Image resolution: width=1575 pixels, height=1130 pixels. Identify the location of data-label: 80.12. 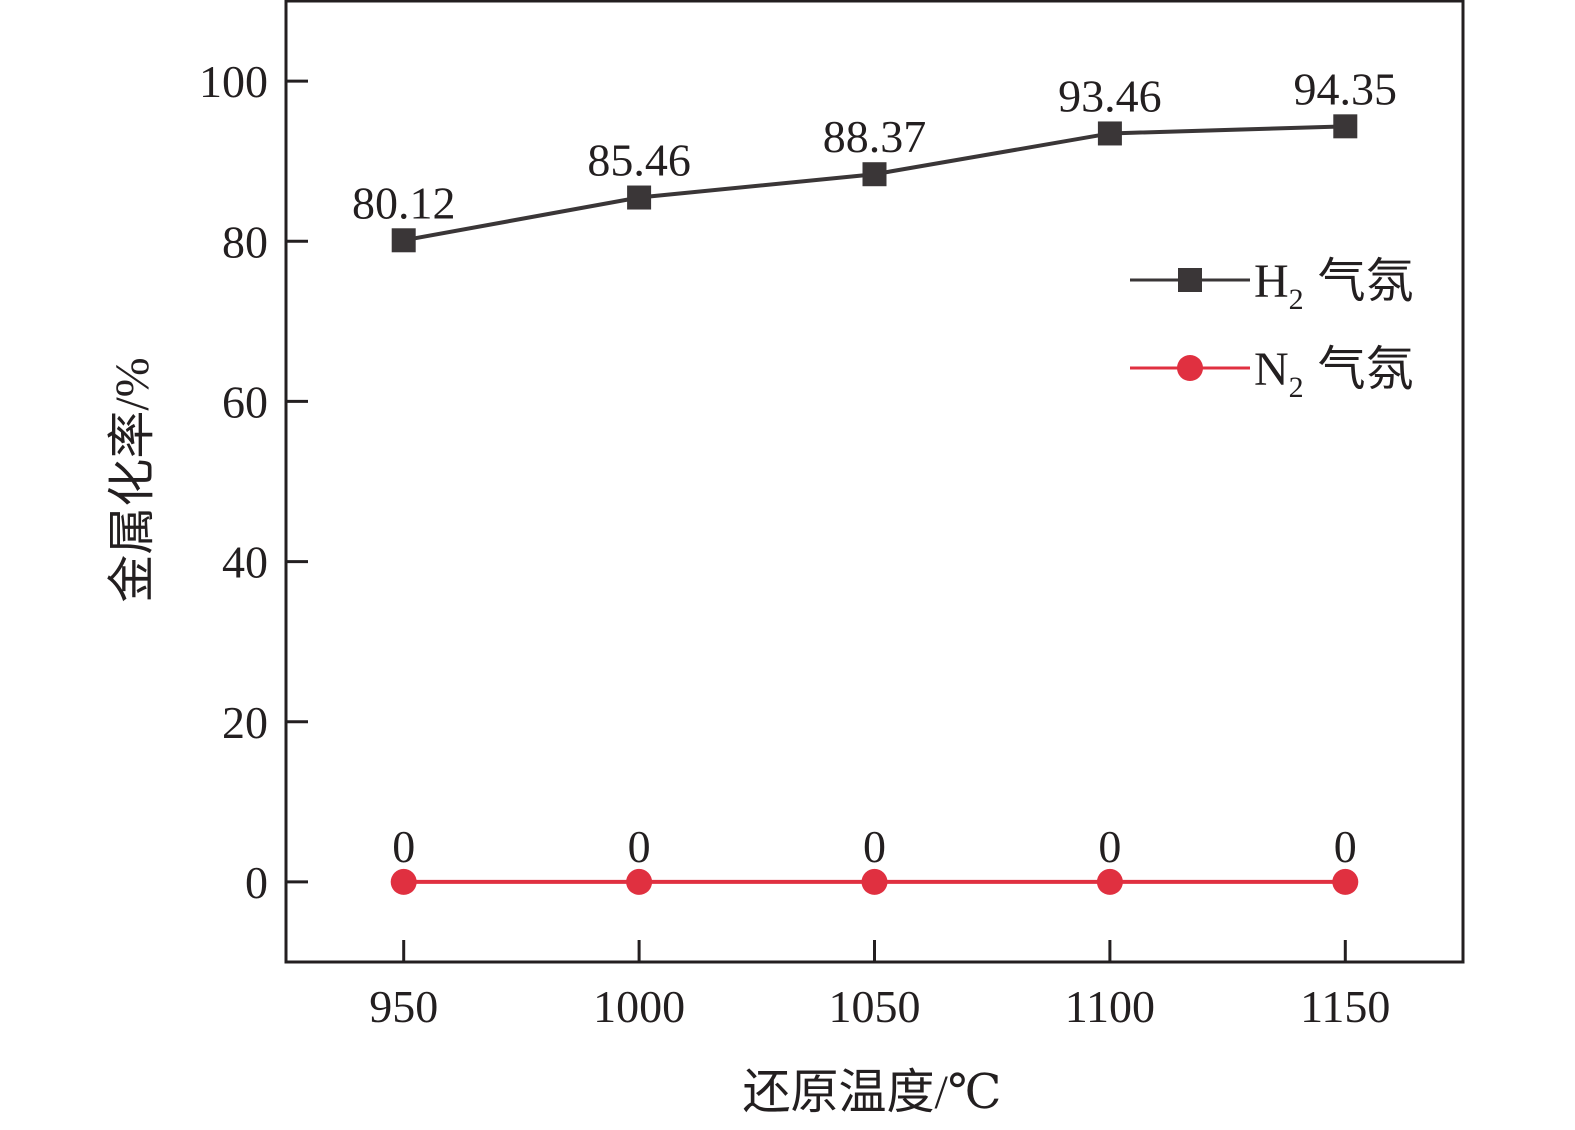
(404, 202).